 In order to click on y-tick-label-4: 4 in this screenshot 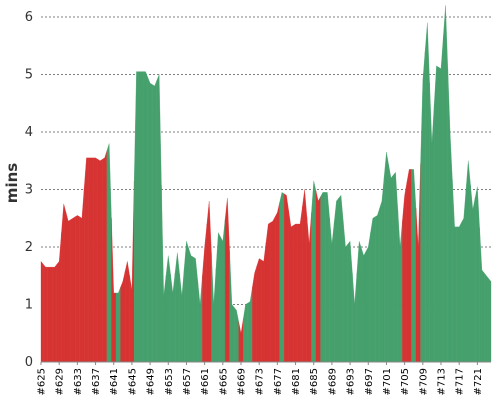, I will do `click(29, 132)`.